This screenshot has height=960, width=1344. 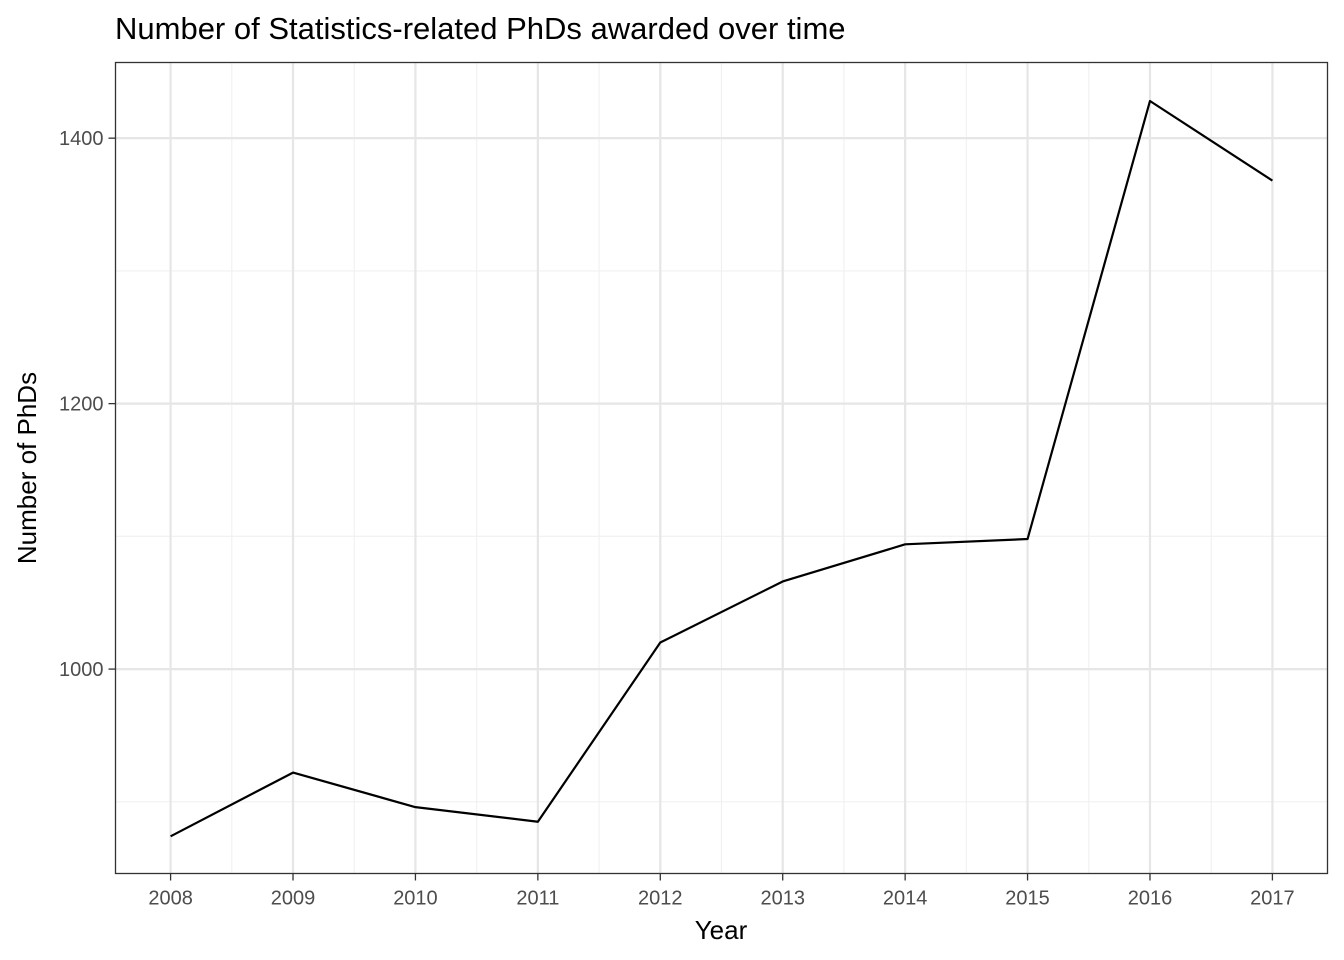 I want to click on x-tick-label: 2017, so click(x=1272, y=899).